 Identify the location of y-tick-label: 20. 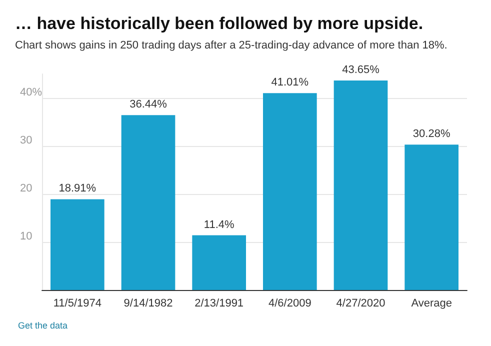
(26, 188).